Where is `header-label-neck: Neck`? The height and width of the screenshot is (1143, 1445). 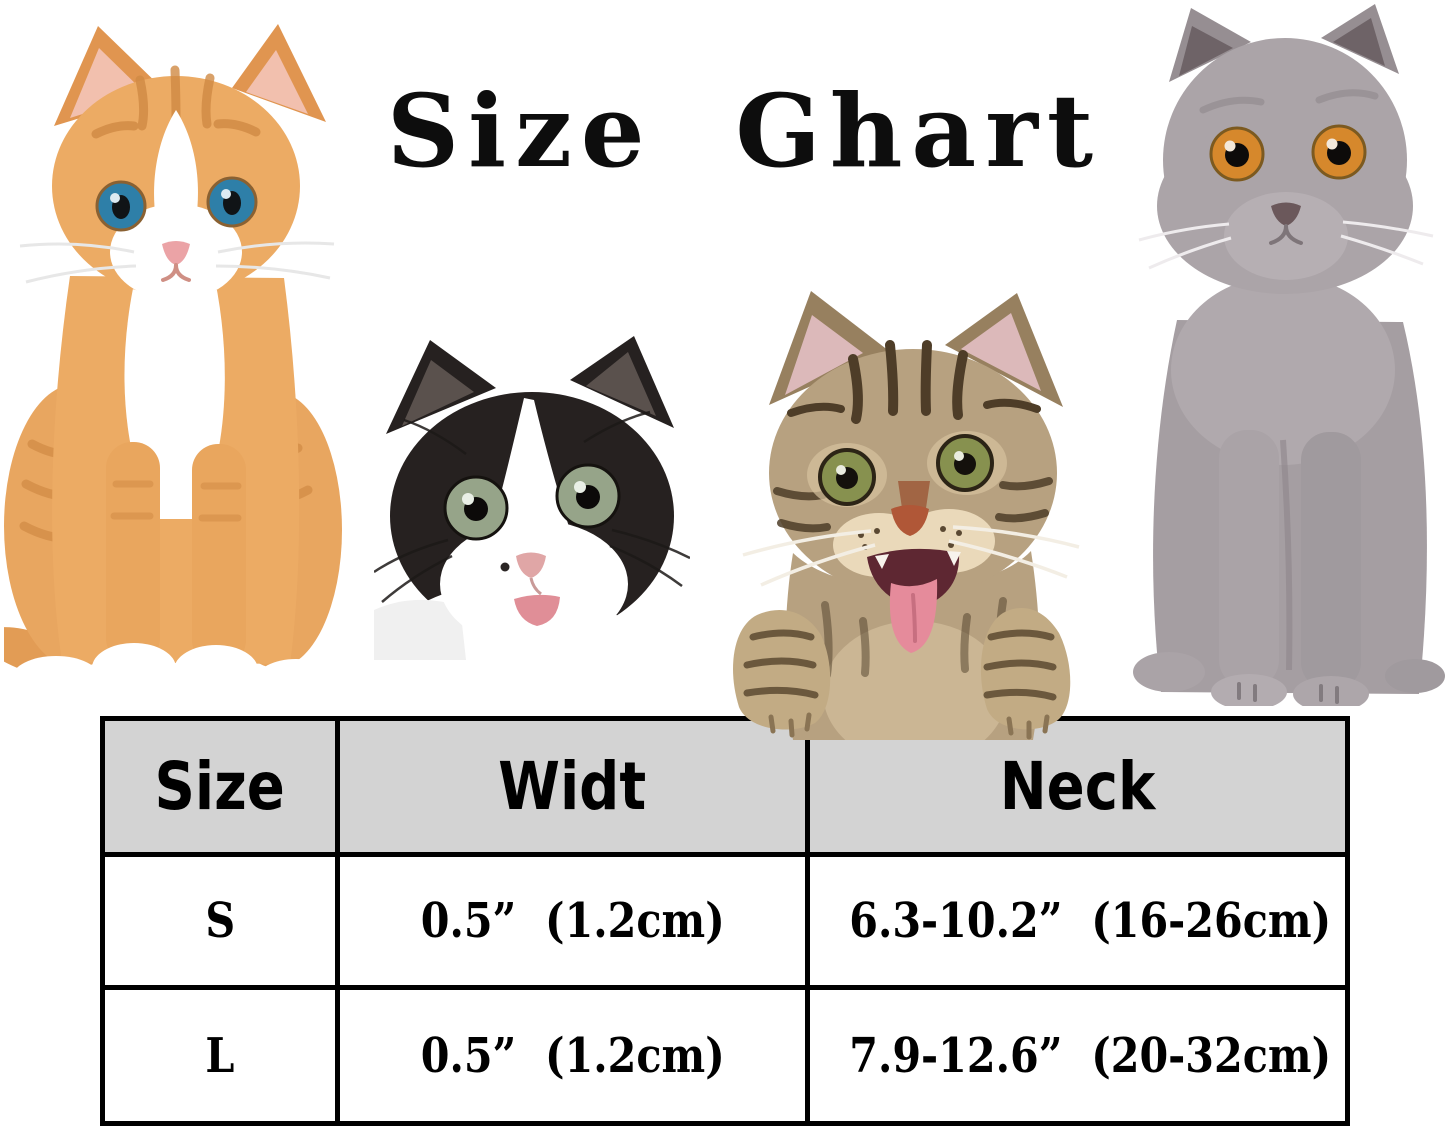 header-label-neck: Neck is located at coordinates (1077, 786).